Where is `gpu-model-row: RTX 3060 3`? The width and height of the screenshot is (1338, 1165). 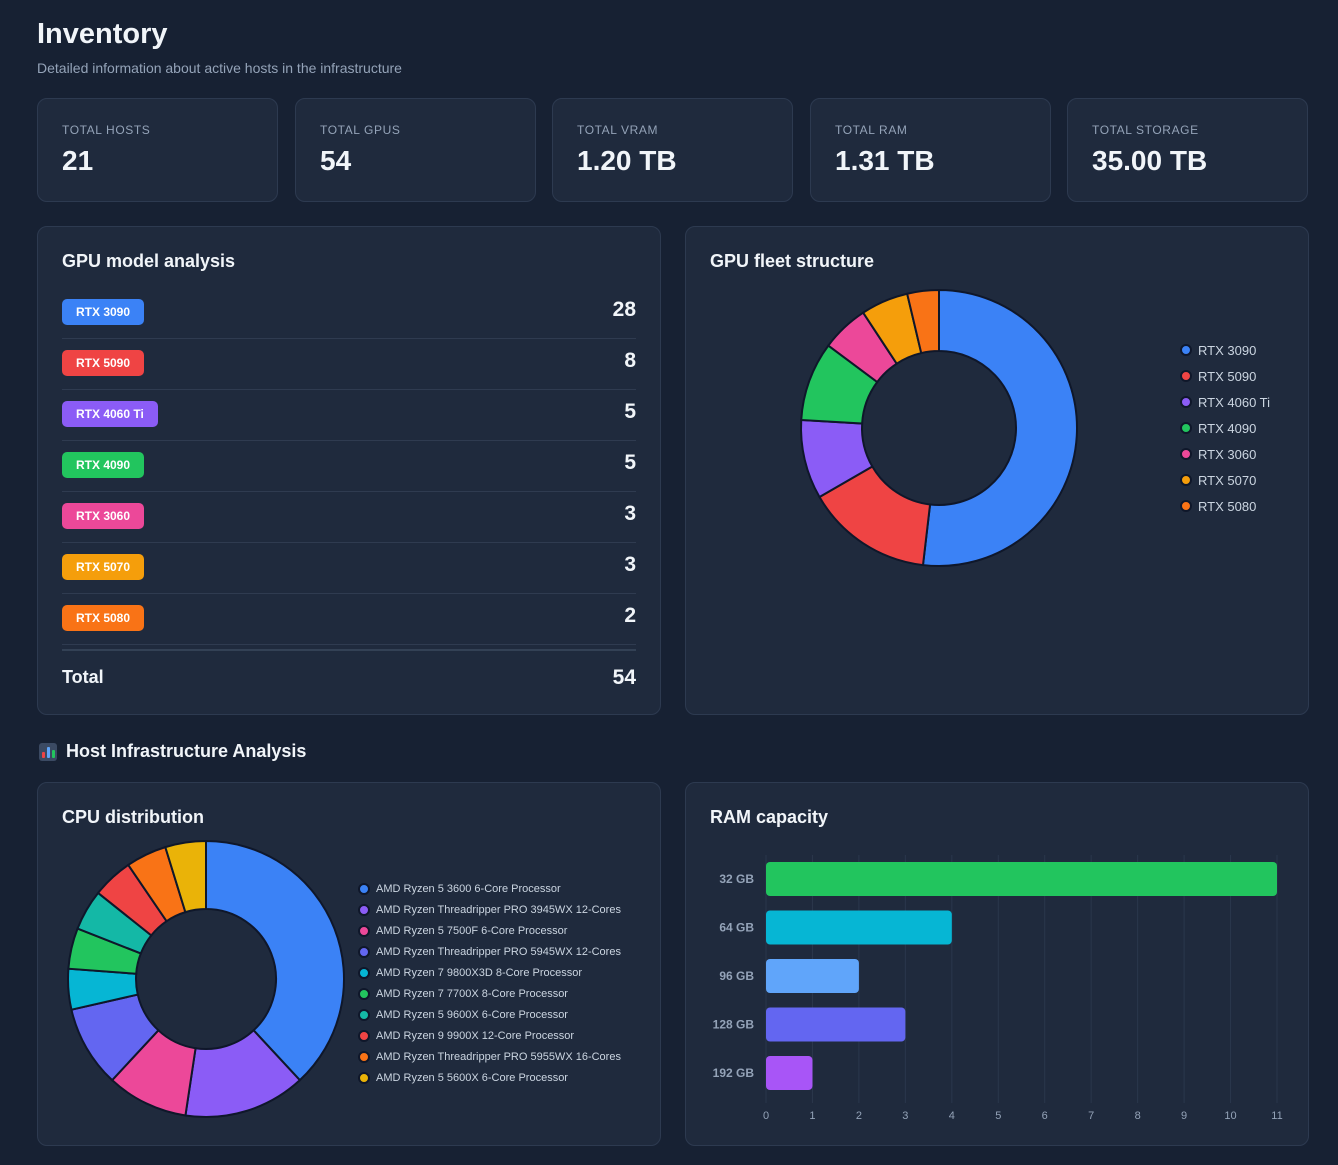
gpu-model-row: RTX 3060 3 is located at coordinates (349, 517).